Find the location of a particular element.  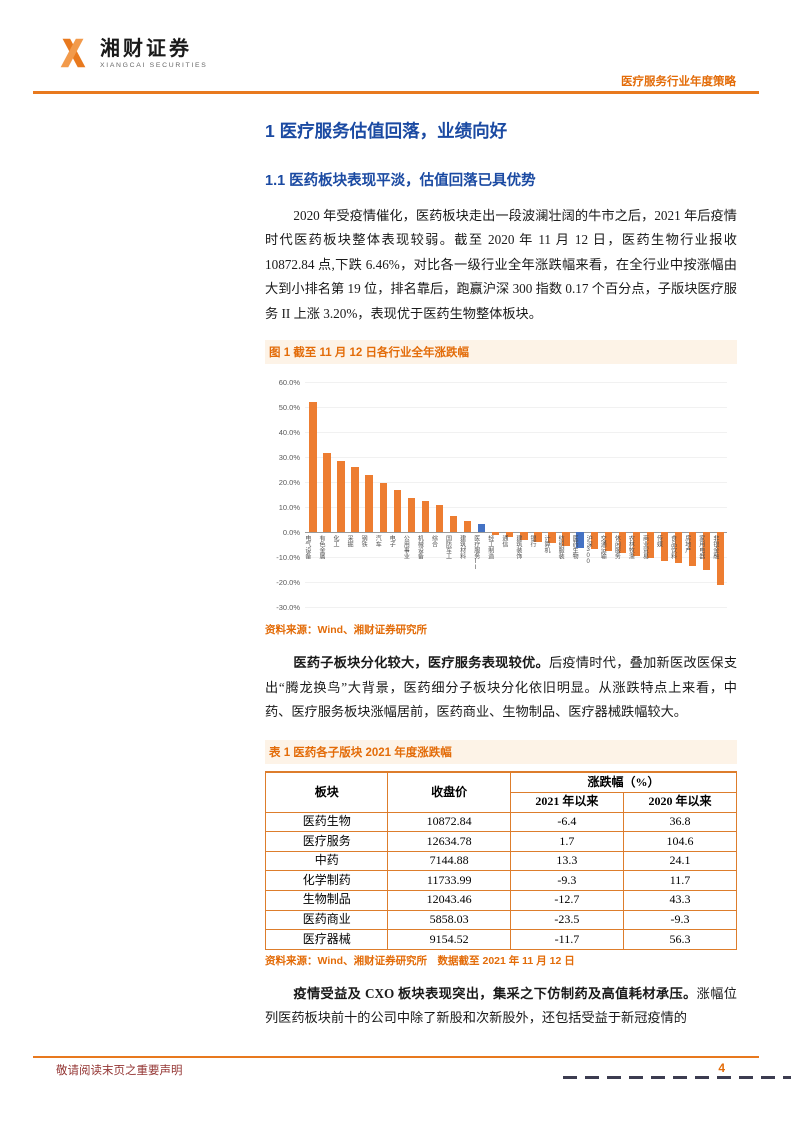

table-cell: 医药生物 is located at coordinates (326, 822).